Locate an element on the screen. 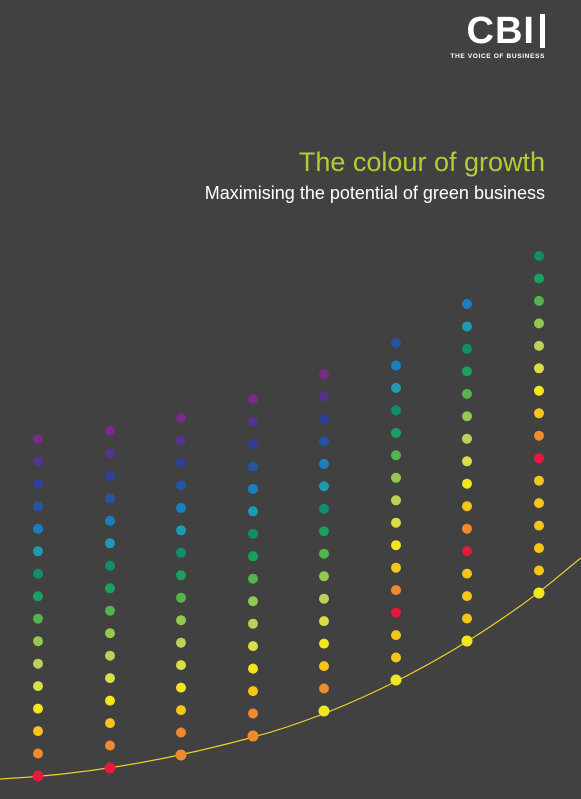 The height and width of the screenshot is (799, 581). cbi-logo-mark: CBI is located at coordinates (489, 31).